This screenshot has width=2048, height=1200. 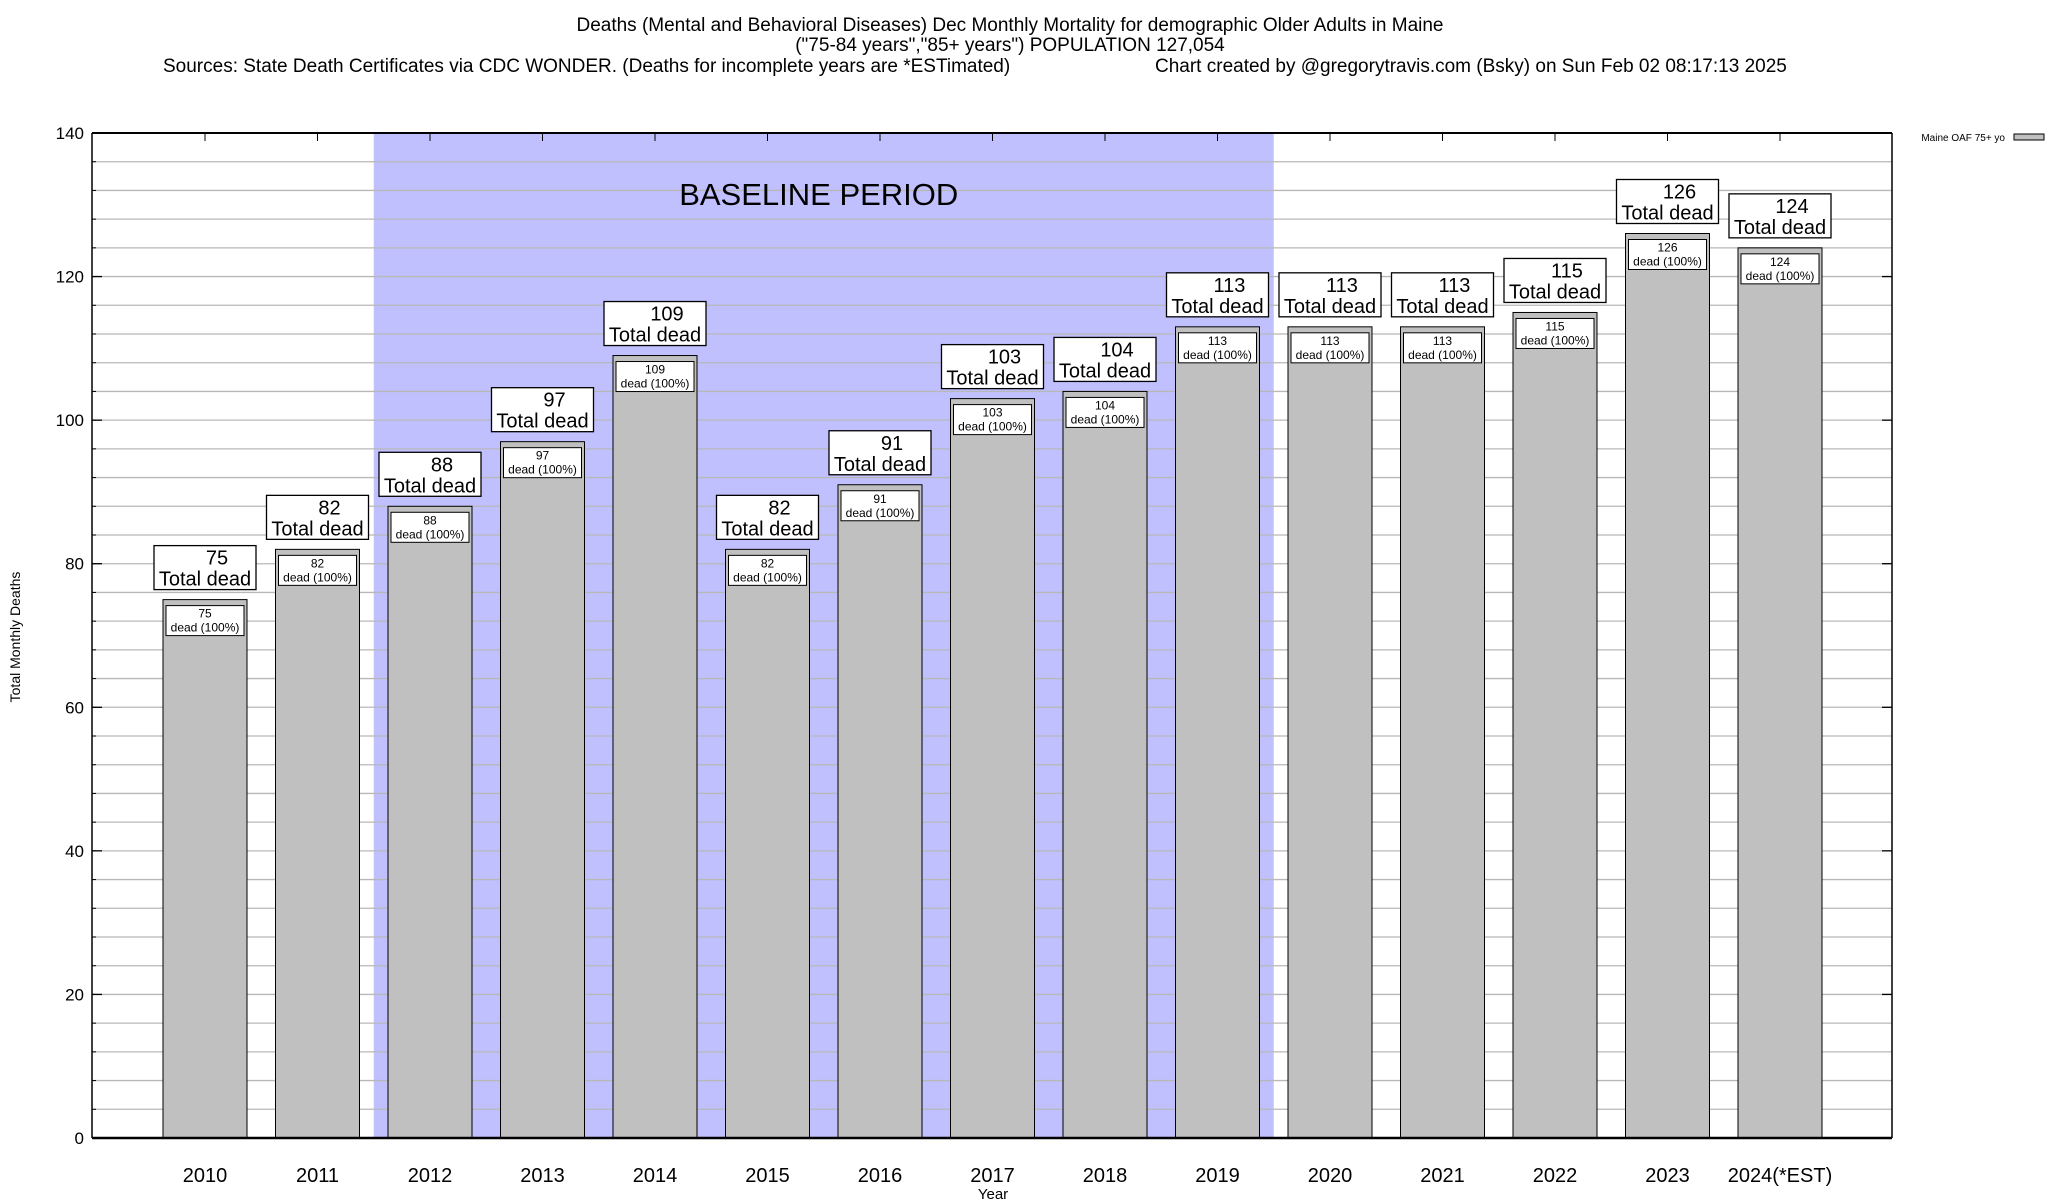 What do you see at coordinates (542, 1176) in the screenshot?
I see `x-tick-label: 2013` at bounding box center [542, 1176].